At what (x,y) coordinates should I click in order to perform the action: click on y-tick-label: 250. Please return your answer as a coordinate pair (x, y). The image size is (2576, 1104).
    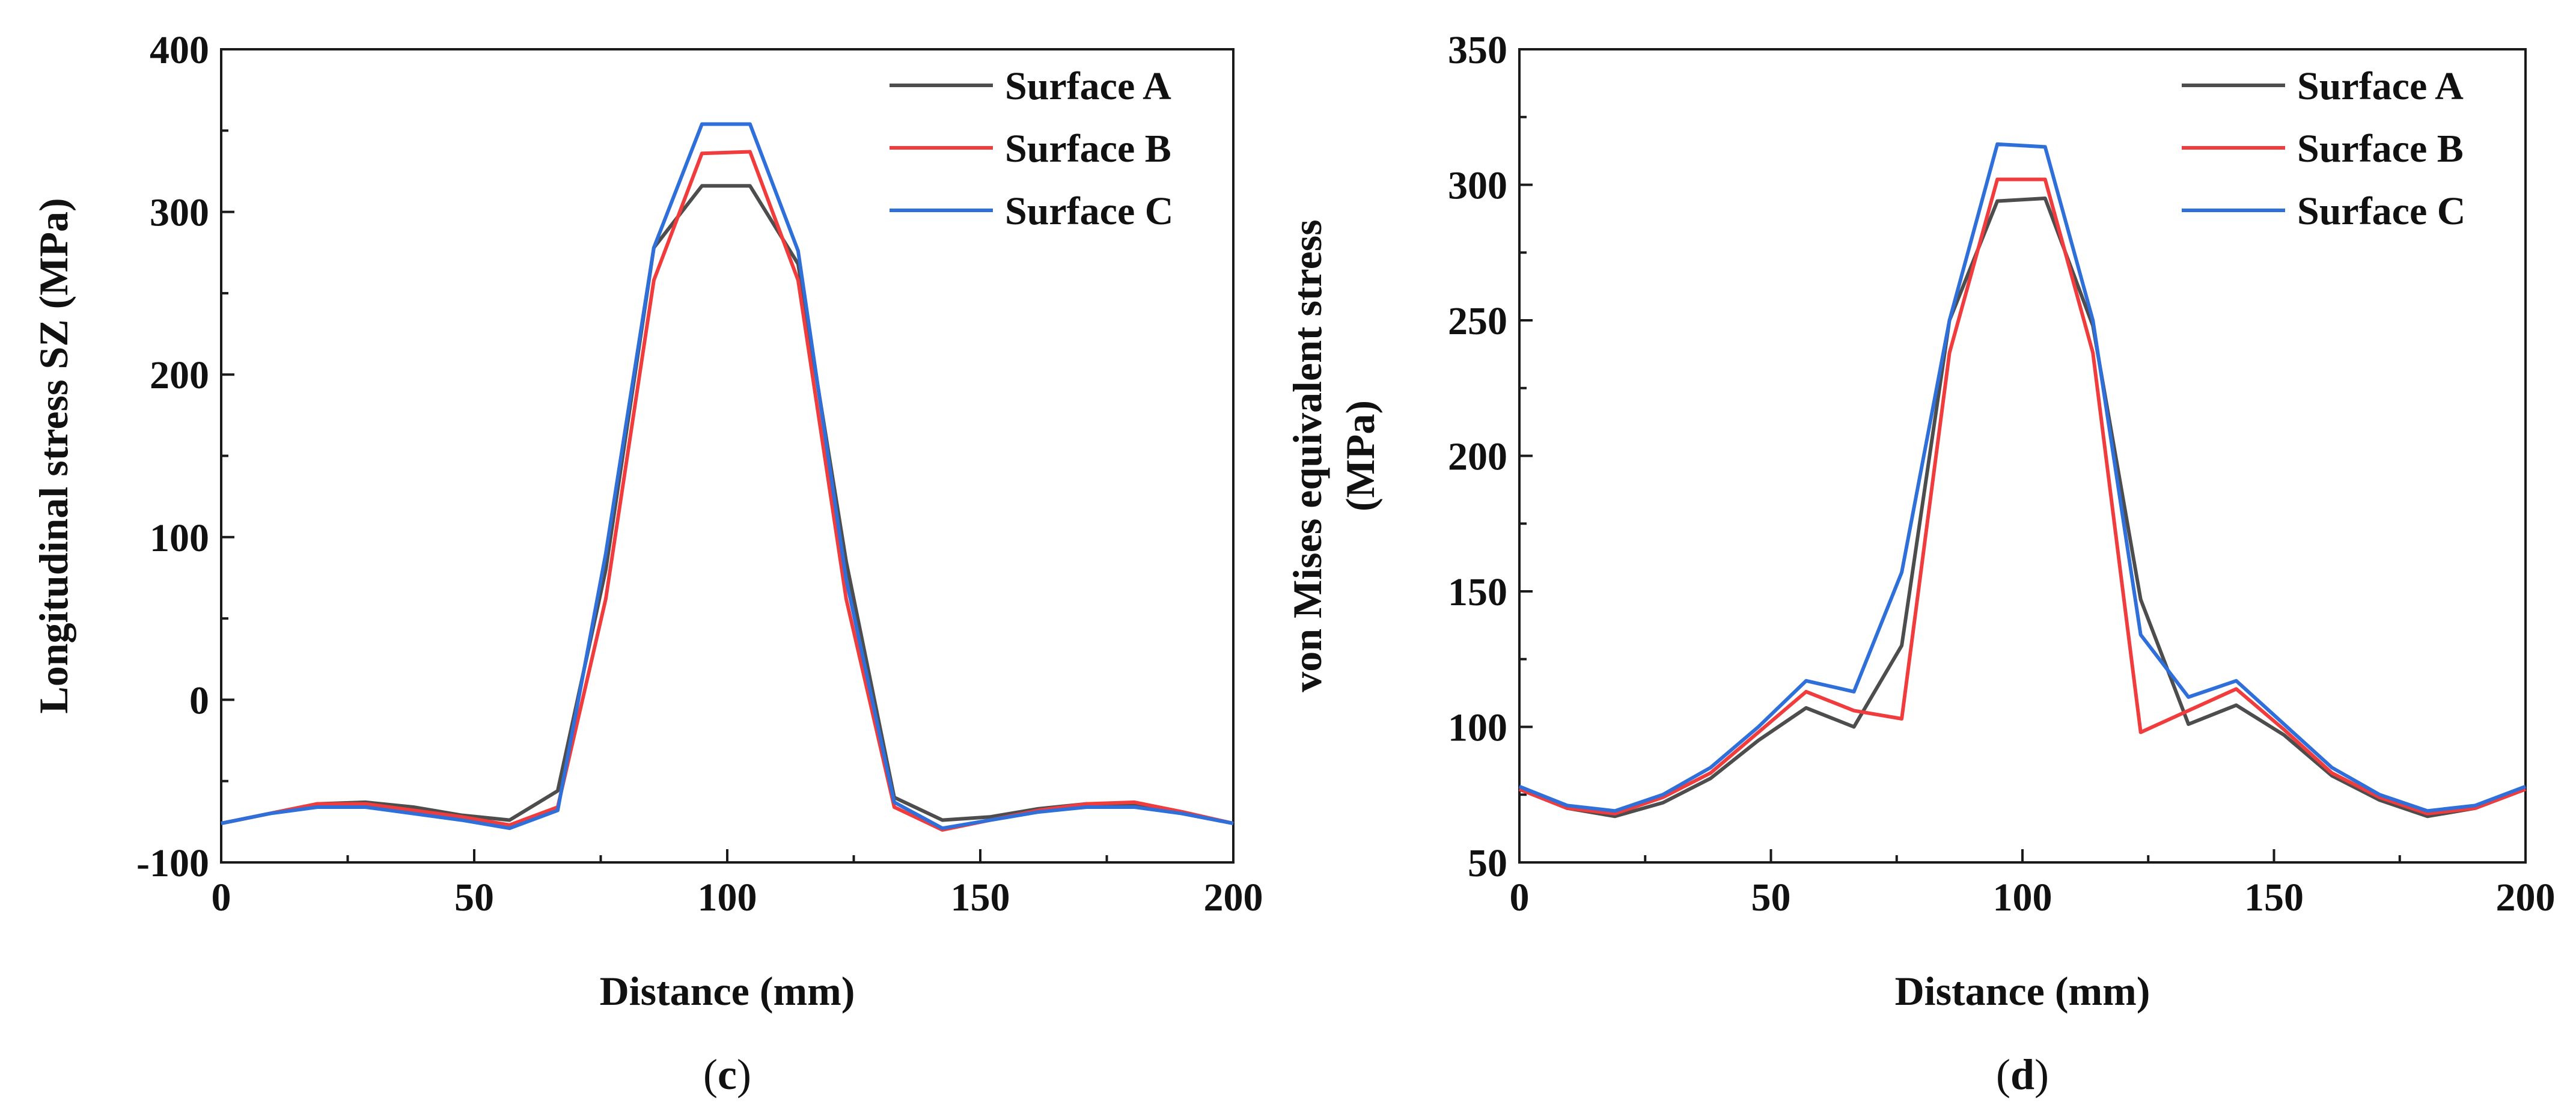
    Looking at the image, I should click on (1477, 321).